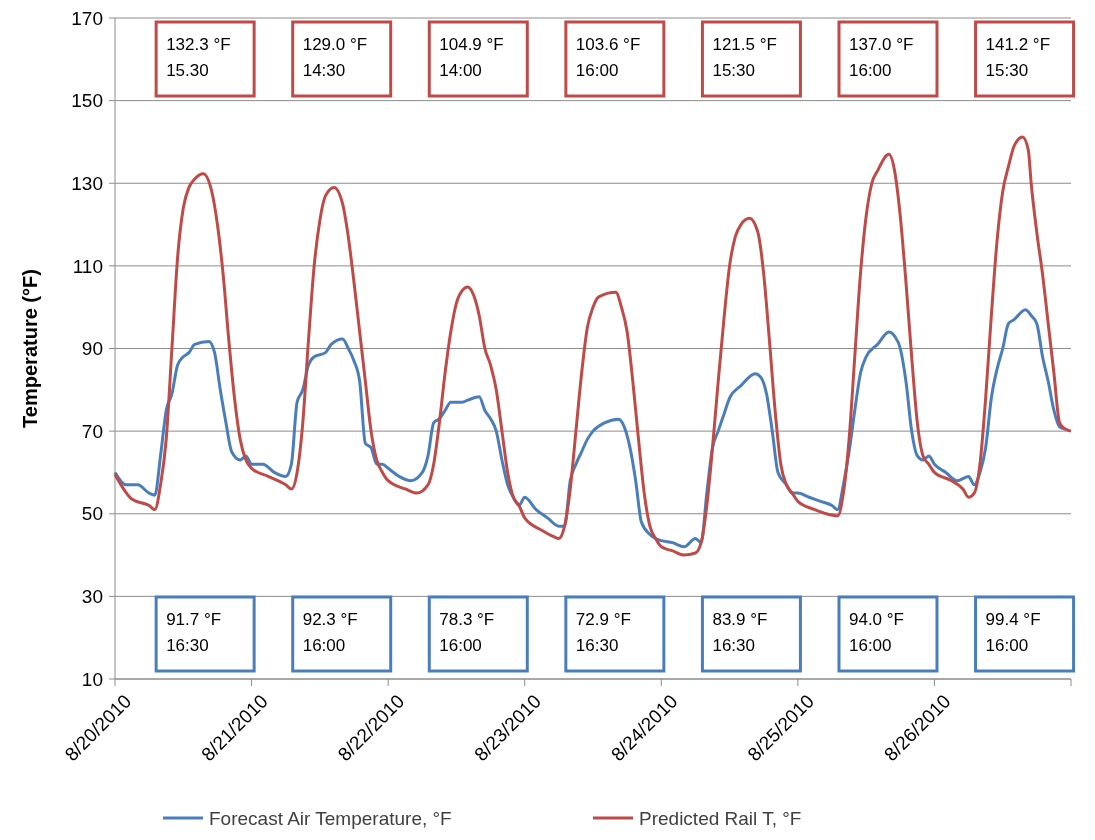  What do you see at coordinates (87, 266) in the screenshot?
I see `y-tick-label: 110` at bounding box center [87, 266].